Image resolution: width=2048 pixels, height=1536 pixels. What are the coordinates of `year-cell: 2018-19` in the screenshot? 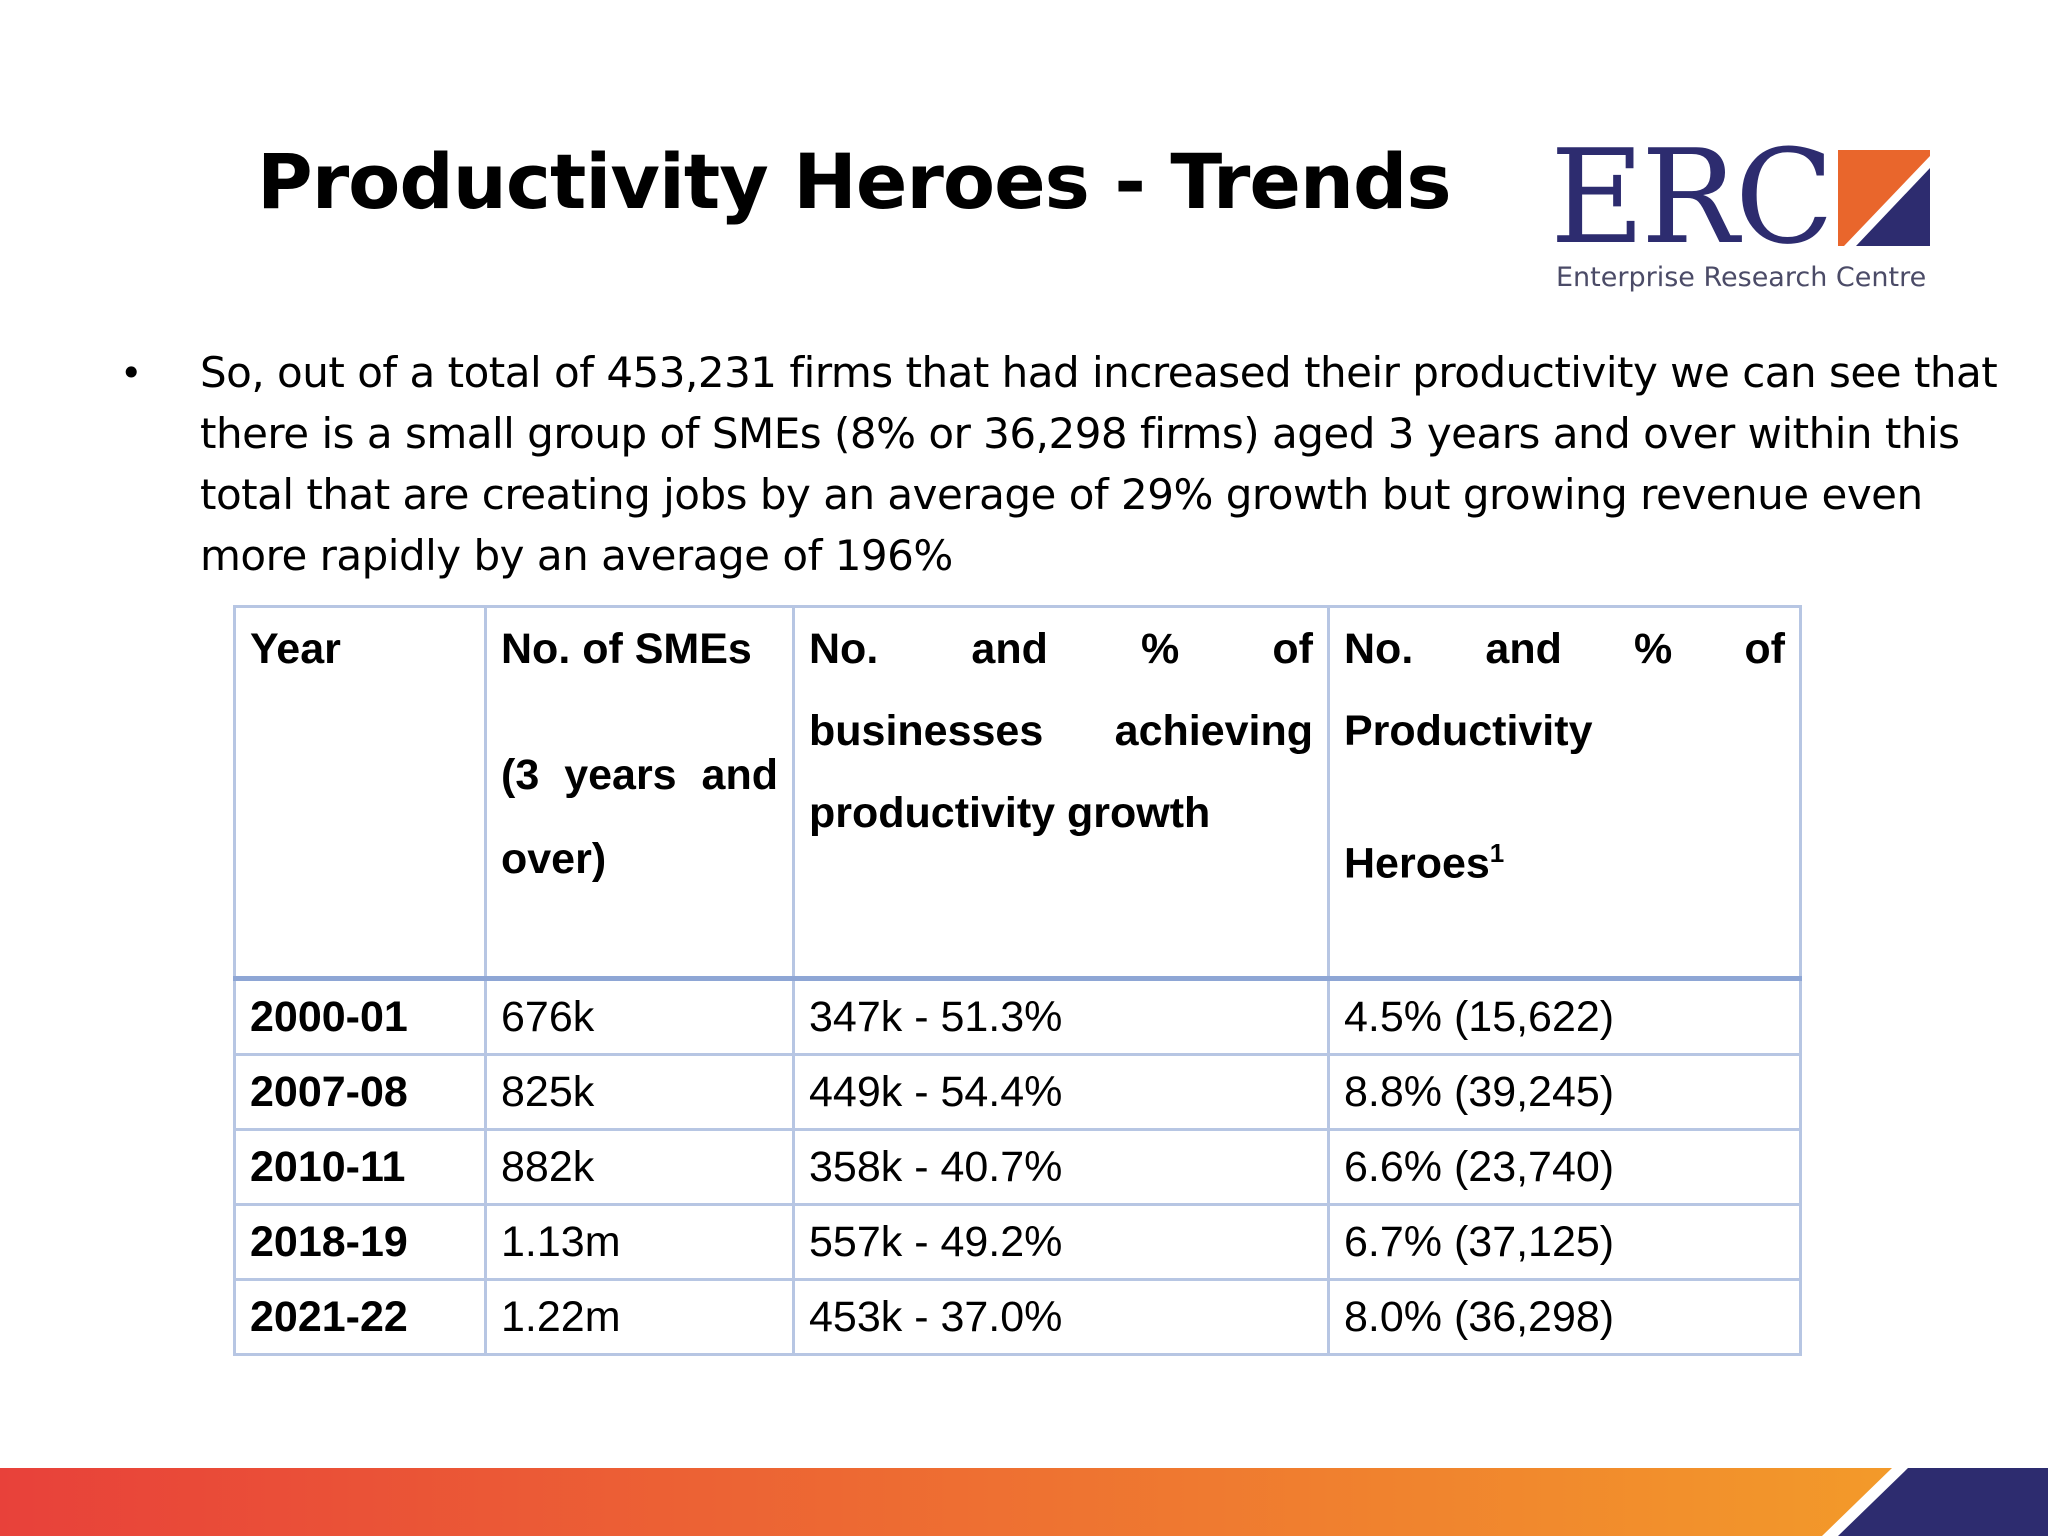 It's located at (360, 1242).